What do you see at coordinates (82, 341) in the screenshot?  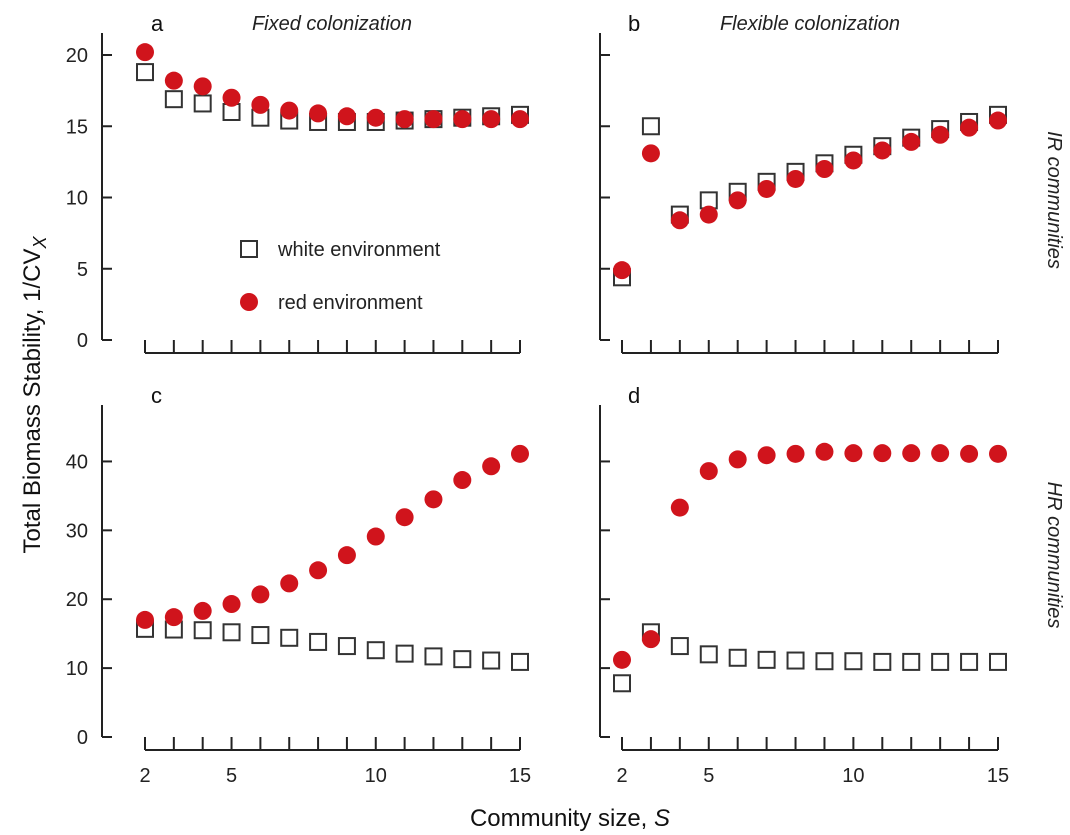 I see `y-tick-label-a: 0` at bounding box center [82, 341].